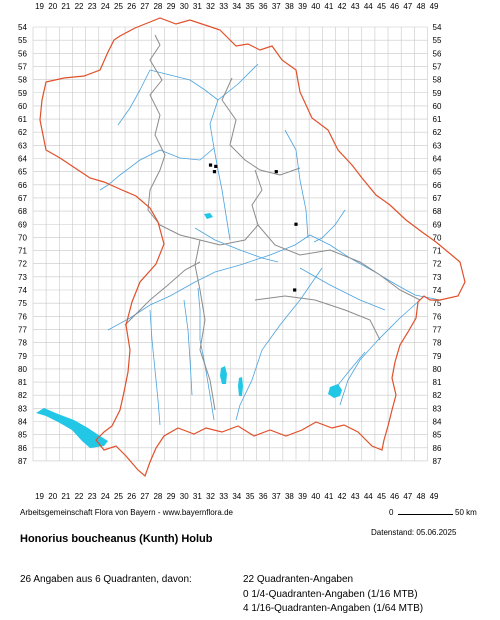  What do you see at coordinates (329, 226) in the screenshot?
I see `river-regen` at bounding box center [329, 226].